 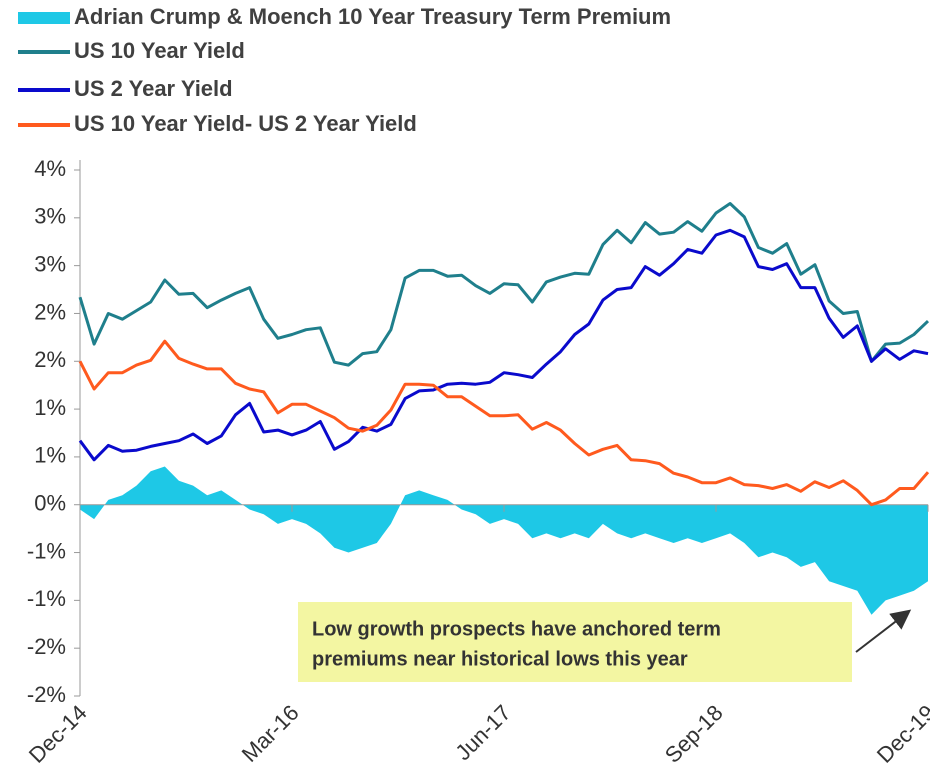 What do you see at coordinates (694, 734) in the screenshot?
I see `x-tick-label: Sep-18` at bounding box center [694, 734].